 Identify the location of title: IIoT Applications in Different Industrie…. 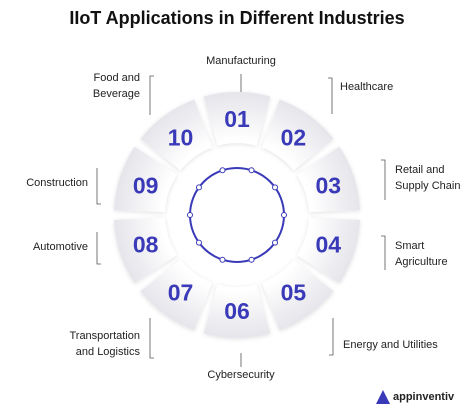
(236, 18).